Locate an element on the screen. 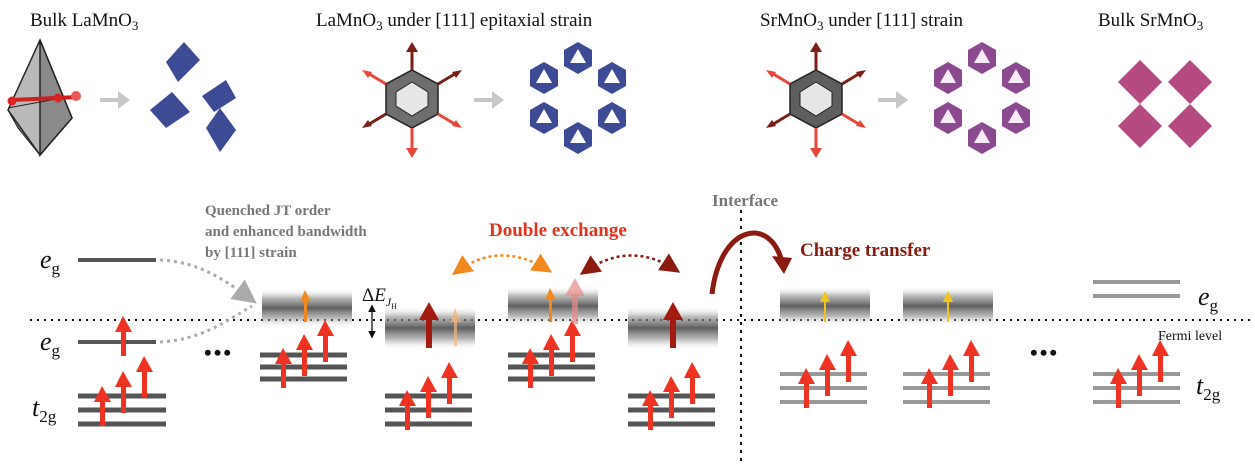  title-lamno3-strain: LaMnO3 under [111] epitaxial strain is located at coordinates (454, 21).